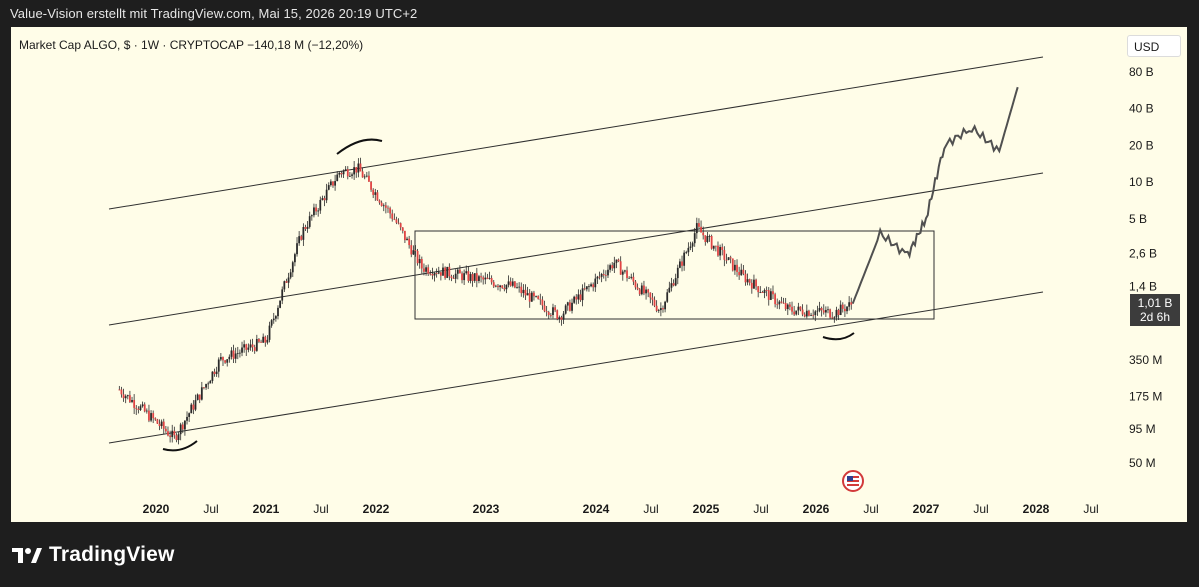  I want to click on y-tick-label: 95 M, so click(1142, 429).